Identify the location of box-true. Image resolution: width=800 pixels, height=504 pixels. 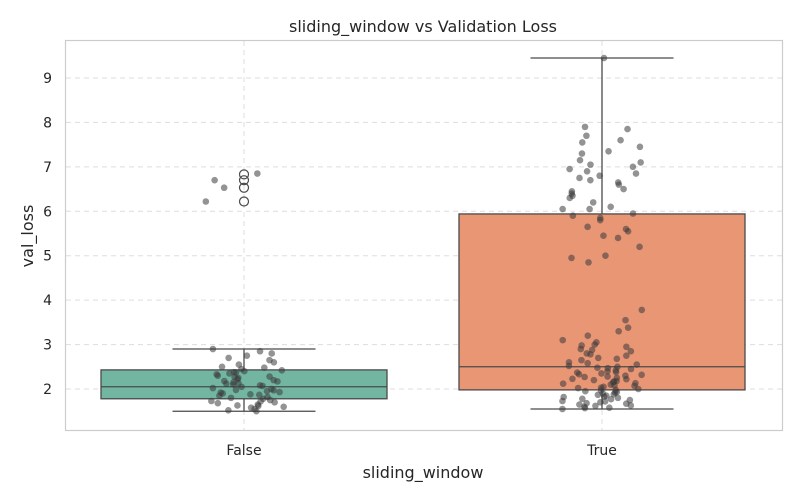
(602, 302).